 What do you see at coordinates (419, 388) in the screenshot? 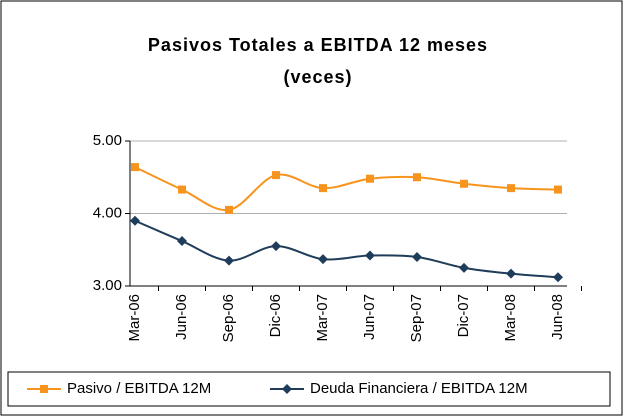
I see `legend-label: Deuda Financiera / EBITDA 12M` at bounding box center [419, 388].